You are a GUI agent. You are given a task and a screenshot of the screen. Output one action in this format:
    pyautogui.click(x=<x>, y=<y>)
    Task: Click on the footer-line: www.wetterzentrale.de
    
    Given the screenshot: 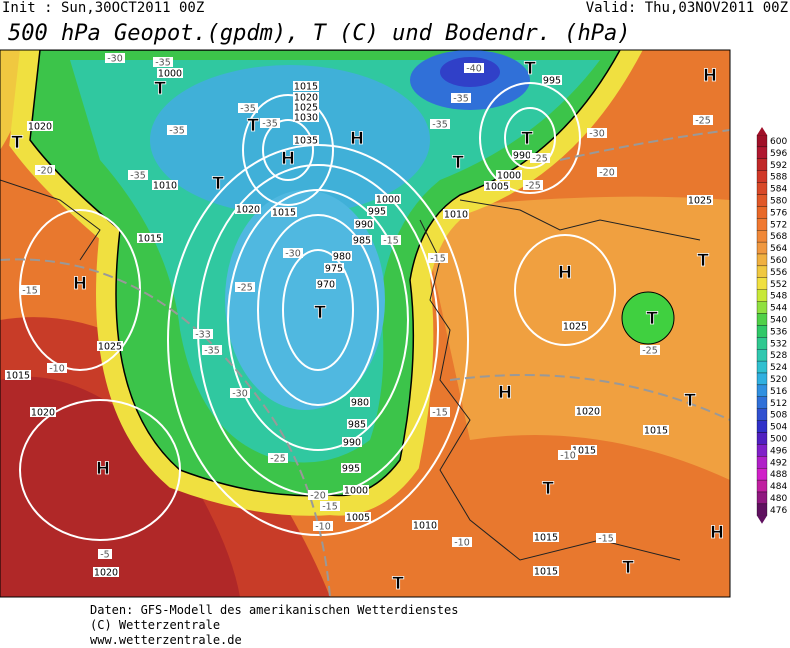 What is the action you would take?
    pyautogui.click(x=166, y=640)
    